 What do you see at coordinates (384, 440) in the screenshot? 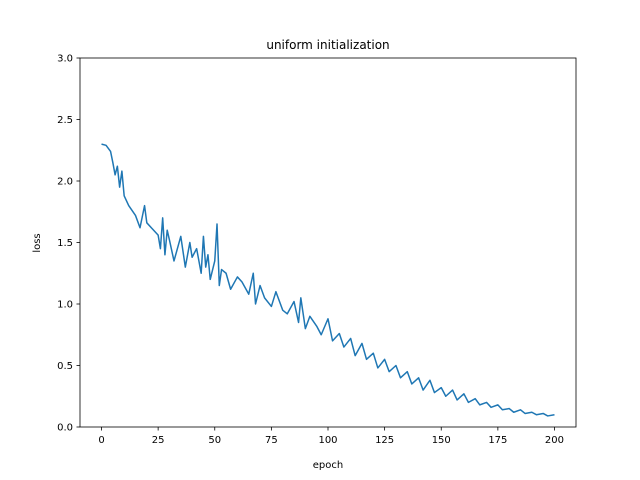
I see `x-tick-label: 125` at bounding box center [384, 440].